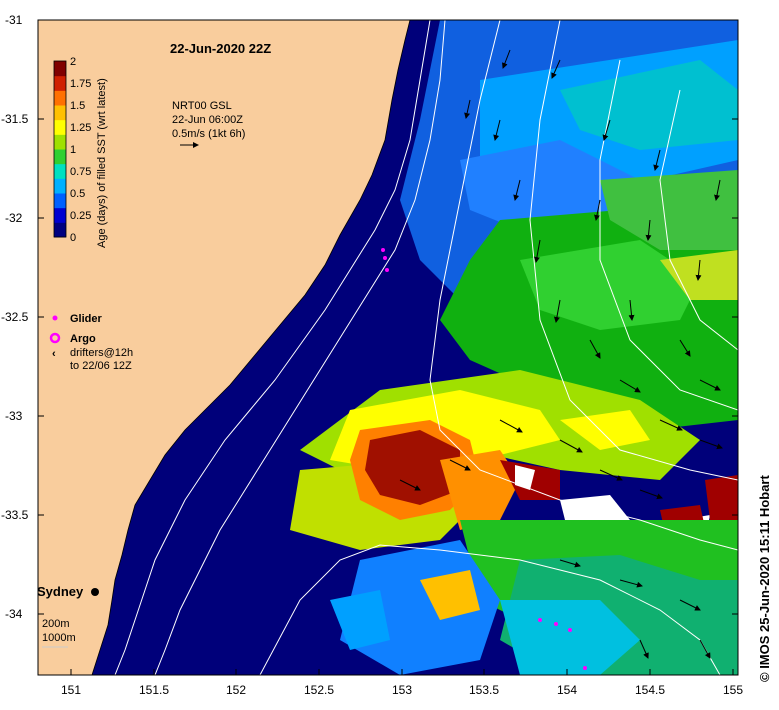 This screenshot has width=779, height=710. What do you see at coordinates (15, 515) in the screenshot?
I see `y-tick-label: -33.5` at bounding box center [15, 515].